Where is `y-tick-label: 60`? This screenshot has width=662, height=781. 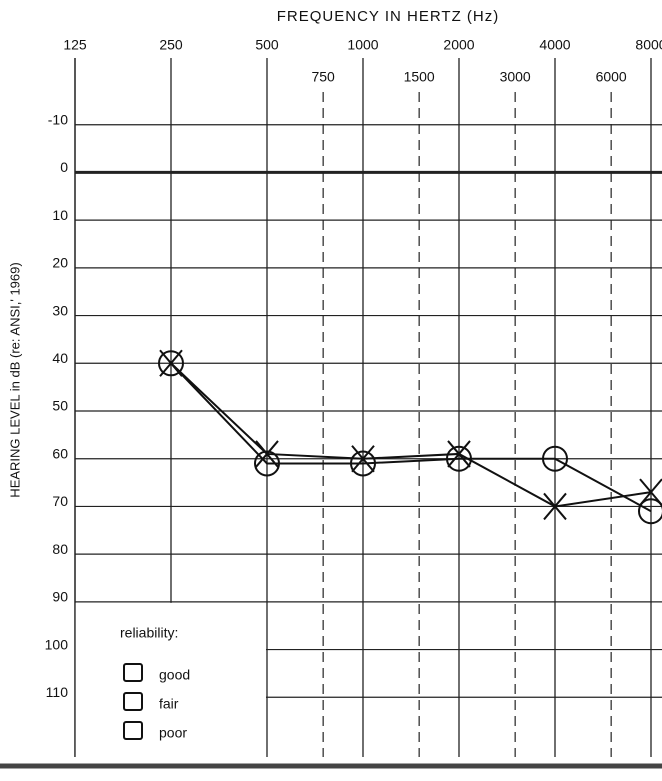 y-tick-label: 60 is located at coordinates (60, 453).